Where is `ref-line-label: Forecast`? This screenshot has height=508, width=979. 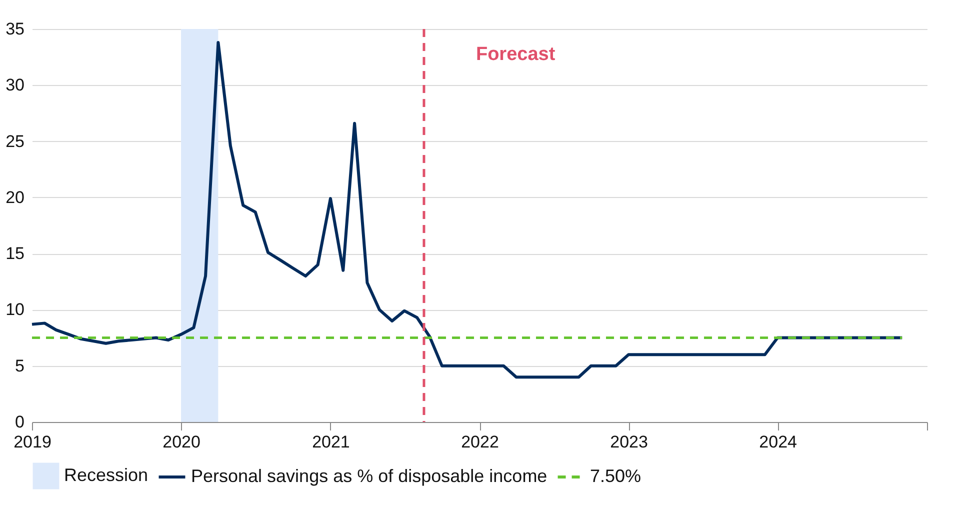 ref-line-label: Forecast is located at coordinates (516, 54).